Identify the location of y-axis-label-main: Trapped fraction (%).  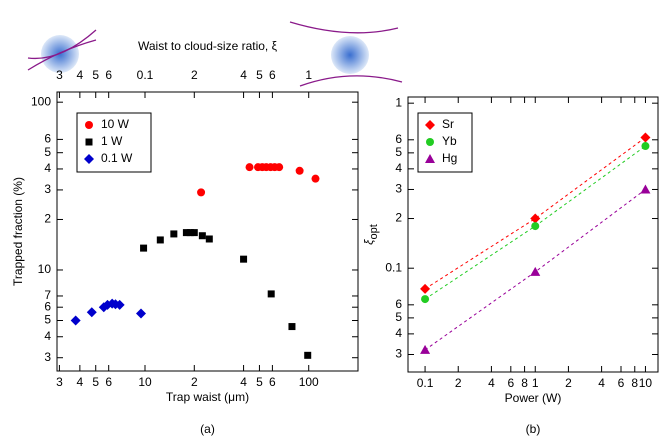
(18, 231).